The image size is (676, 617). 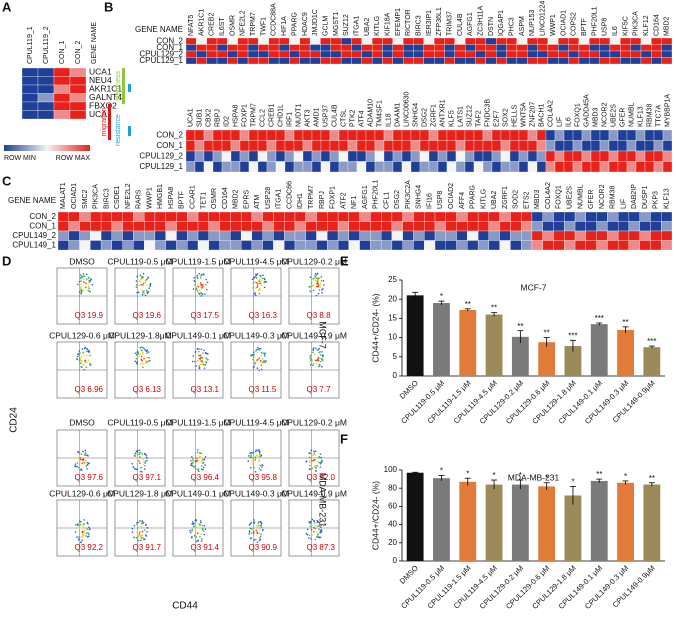 I want to click on gene-label: HSPA8, so click(x=171, y=197).